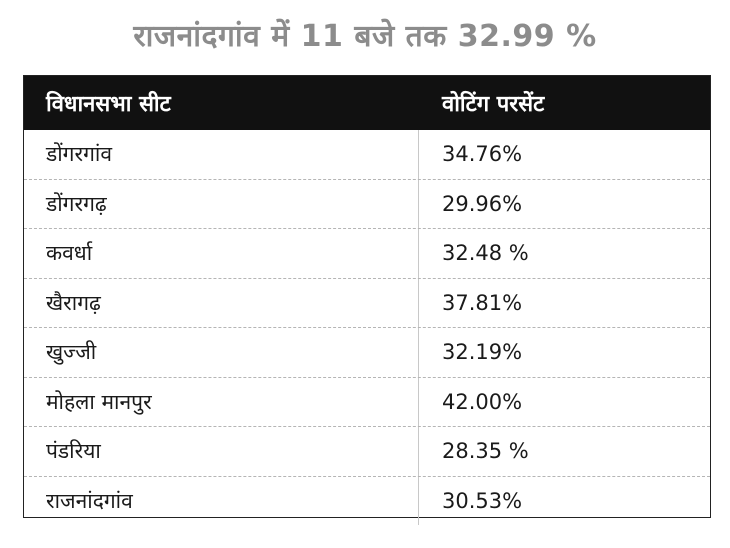 The image size is (730, 548). Describe the element at coordinates (482, 401) in the screenshot. I see `voting-percent: 42.00%` at that location.